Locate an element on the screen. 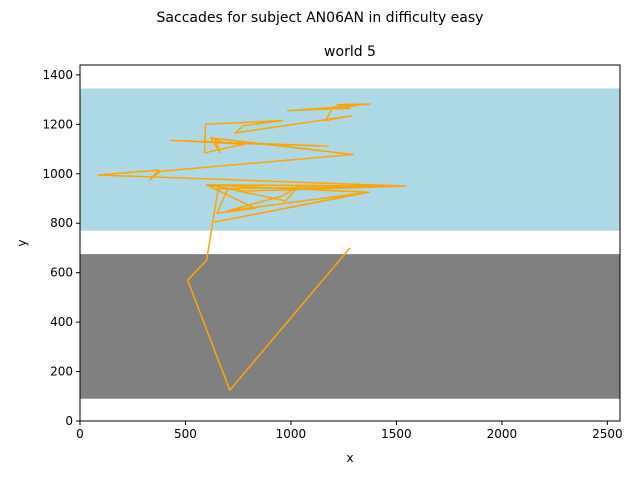 This screenshot has width=640, height=484. x-axis: 0 500 1000 1500 2000 2500 is located at coordinates (349, 431).